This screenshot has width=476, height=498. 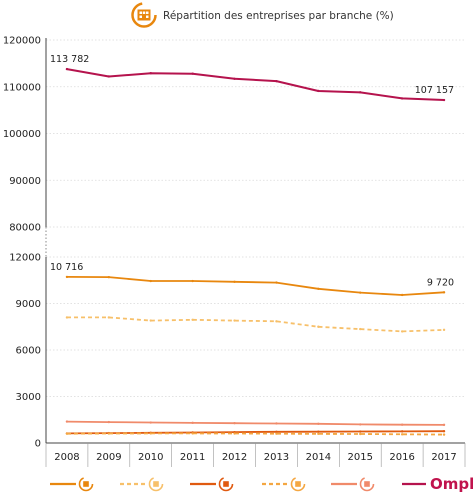 I want to click on x-tick-label: 2013, so click(x=276, y=457).